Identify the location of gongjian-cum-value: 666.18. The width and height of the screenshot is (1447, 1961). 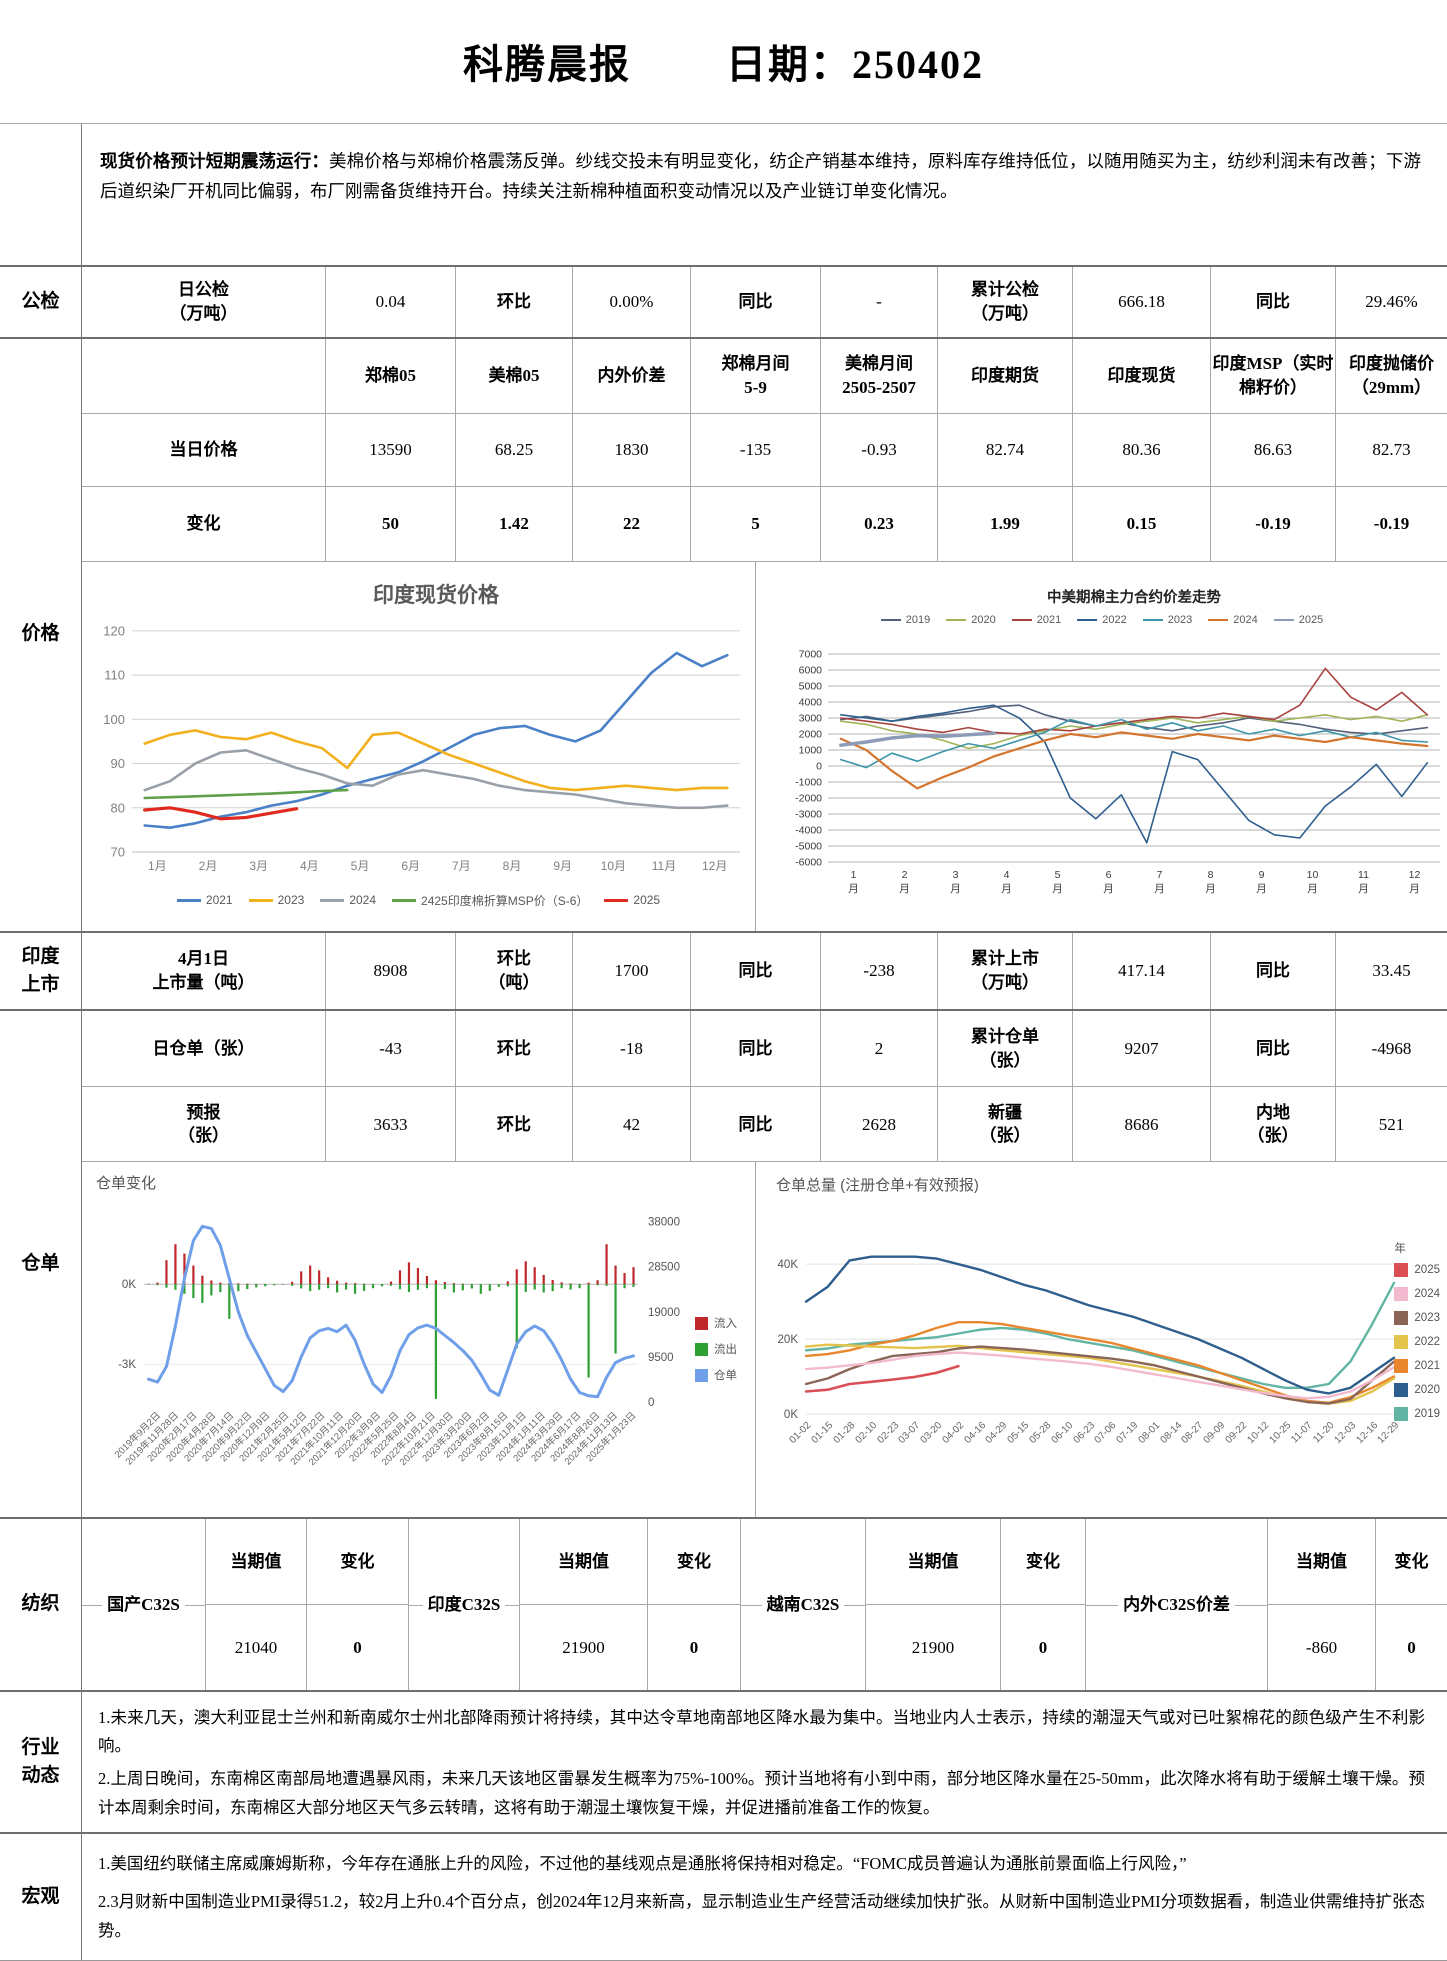
(1141, 301).